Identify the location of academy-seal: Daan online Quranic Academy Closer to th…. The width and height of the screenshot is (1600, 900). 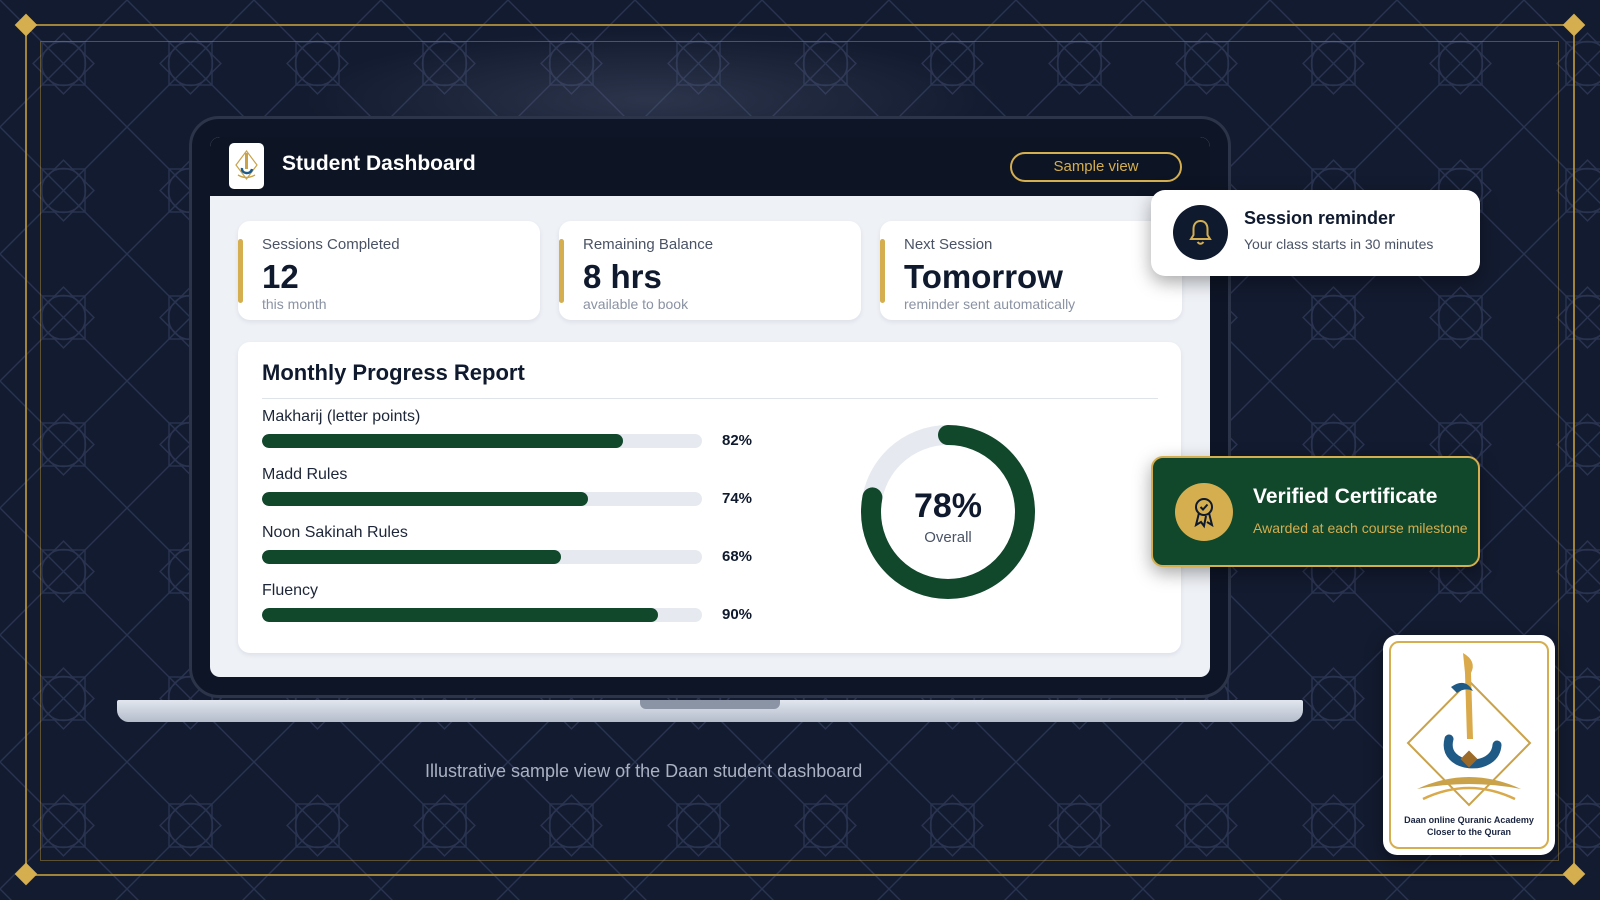
(1469, 745).